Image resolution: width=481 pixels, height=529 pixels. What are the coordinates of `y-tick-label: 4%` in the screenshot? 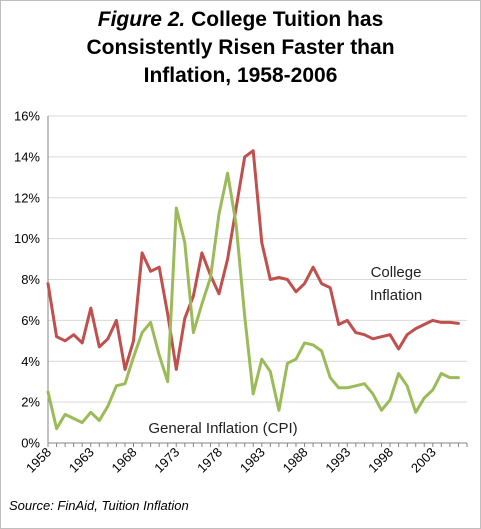 It's located at (30, 361).